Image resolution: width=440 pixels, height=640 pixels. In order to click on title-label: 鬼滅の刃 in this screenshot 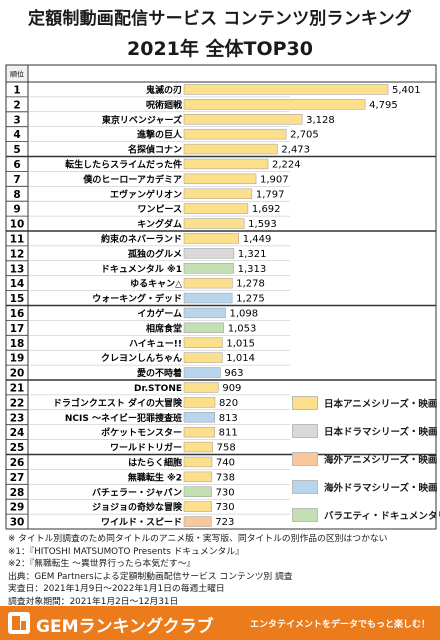, I will do `click(164, 90)`.